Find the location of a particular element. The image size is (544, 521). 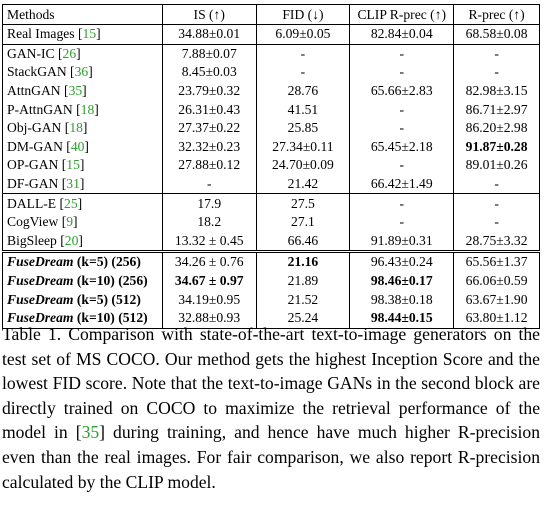

rprec-cell-best: 91.87±0.28 is located at coordinates (496, 147).